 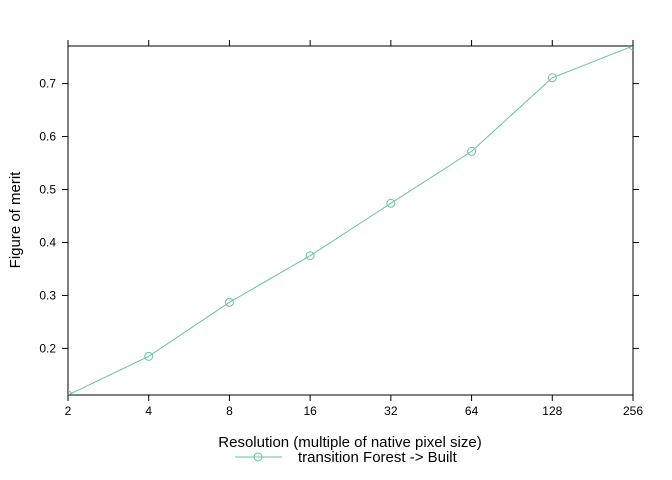 I want to click on y-tick-label: 0.6, so click(x=47, y=137).